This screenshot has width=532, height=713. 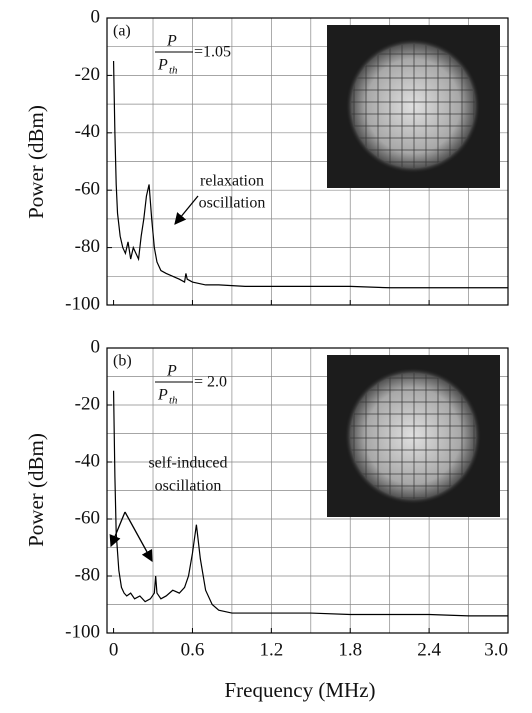 What do you see at coordinates (232, 181) in the screenshot?
I see `annotation: relaxation` at bounding box center [232, 181].